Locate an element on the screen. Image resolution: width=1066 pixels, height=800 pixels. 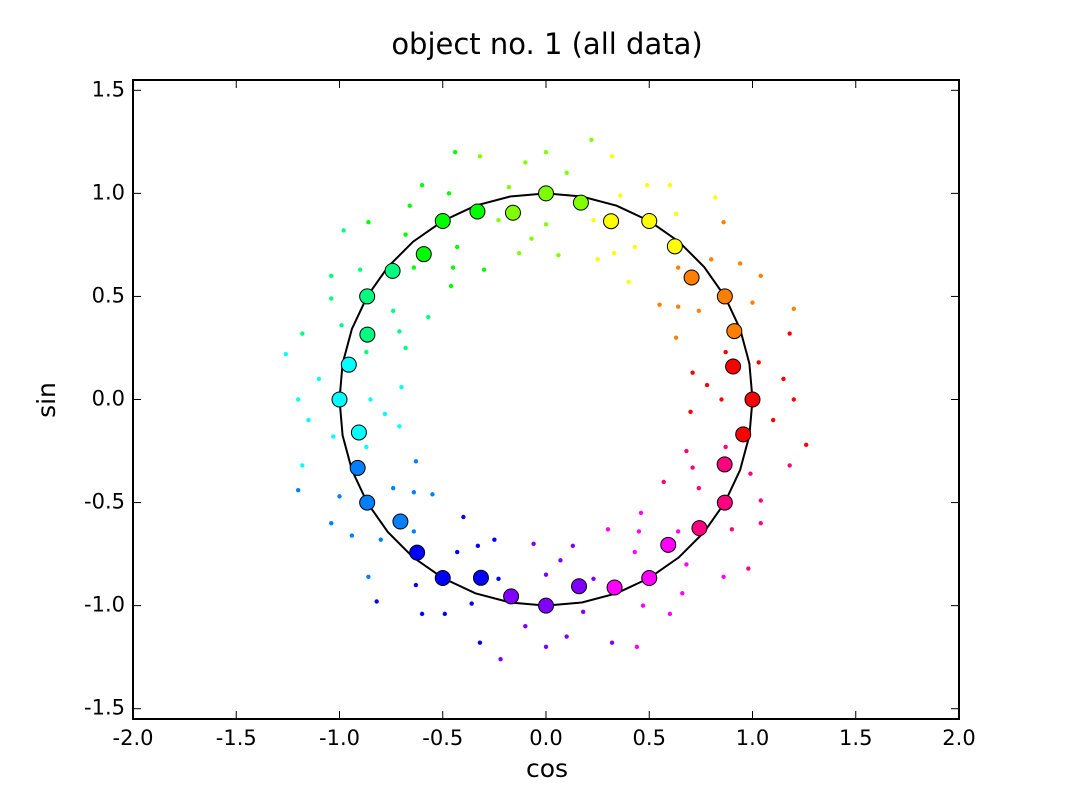
x-tick-label: -1.0 is located at coordinates (339, 738).